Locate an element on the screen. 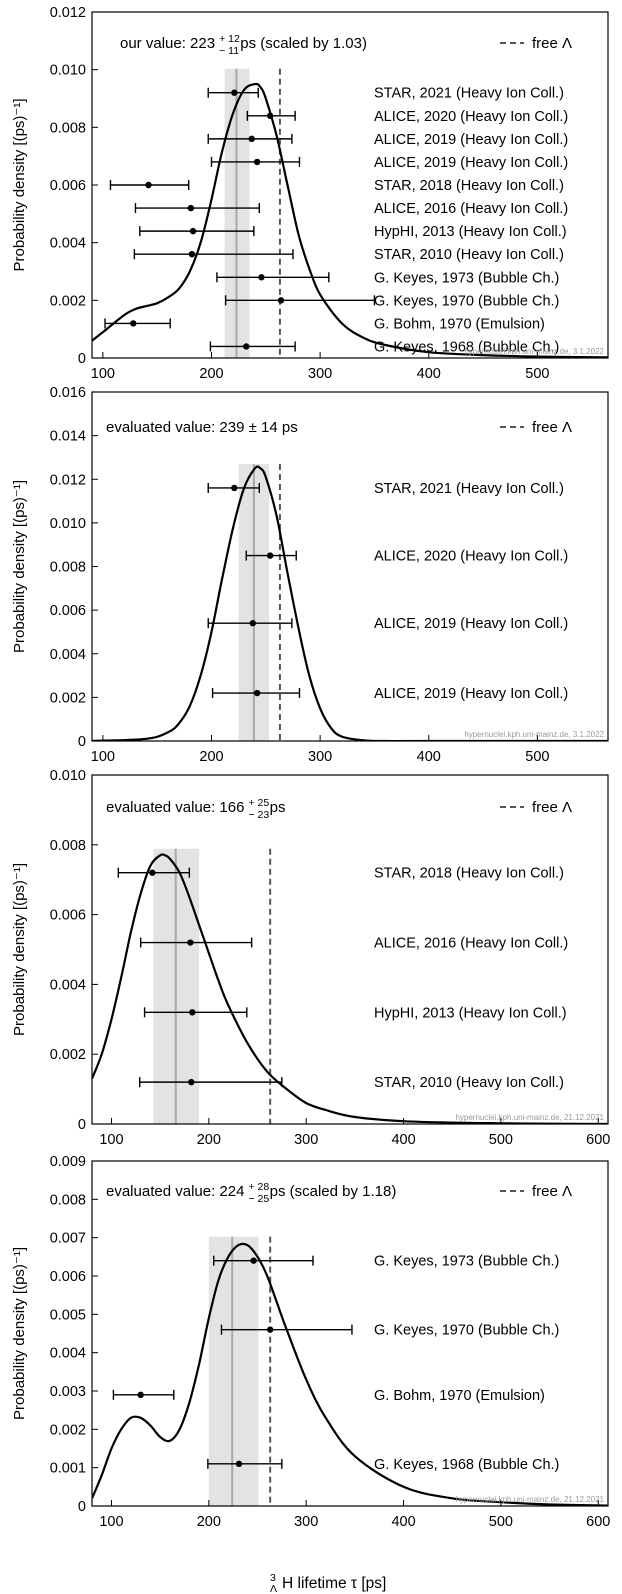  watermark: hypernuclei.kph.uni-mainz.de, 21.12.2021 is located at coordinates (529, 1117).